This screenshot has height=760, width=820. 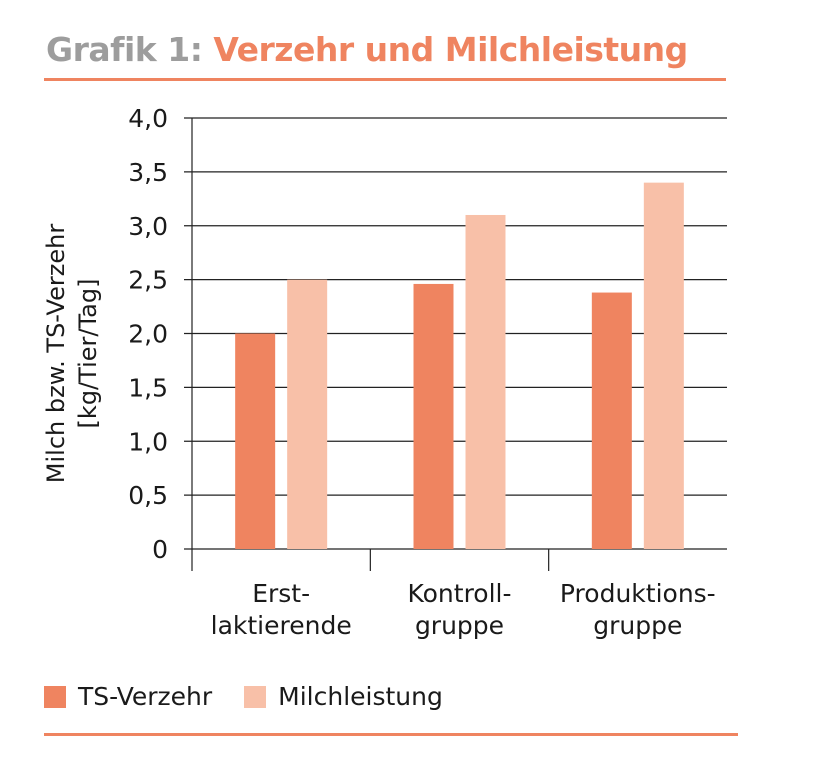 What do you see at coordinates (255, 696) in the screenshot?
I see `legend-swatch-milk` at bounding box center [255, 696].